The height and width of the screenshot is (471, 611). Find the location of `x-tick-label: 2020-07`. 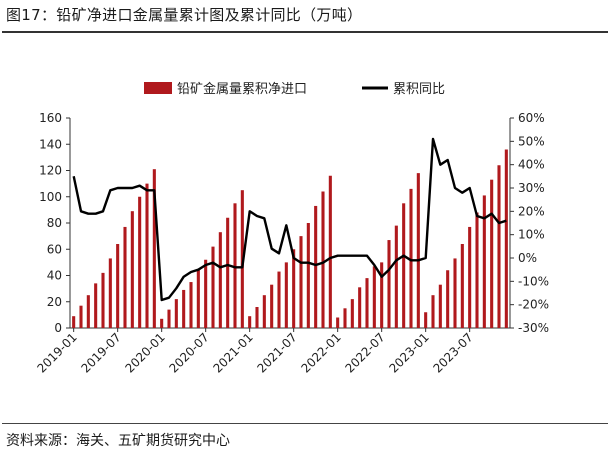

x-tick-label: 2020-07 is located at coordinates (188, 352).